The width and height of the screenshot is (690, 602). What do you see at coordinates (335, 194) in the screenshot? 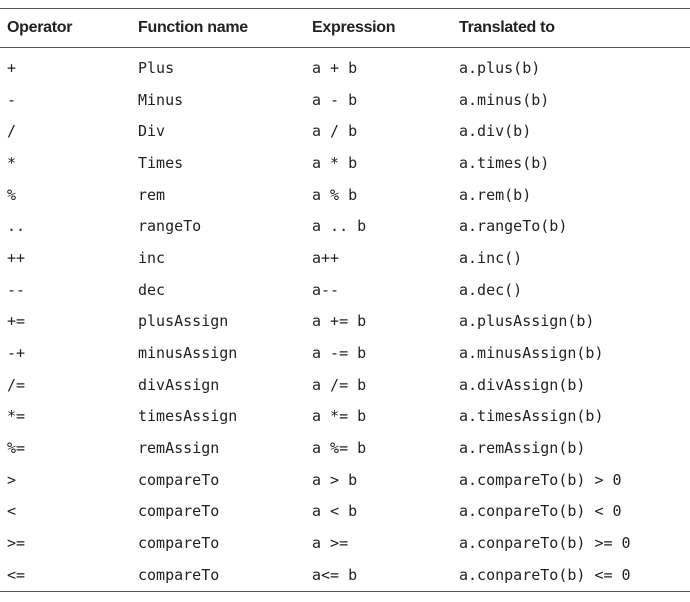
I see `expression-cell: a % b` at bounding box center [335, 194].